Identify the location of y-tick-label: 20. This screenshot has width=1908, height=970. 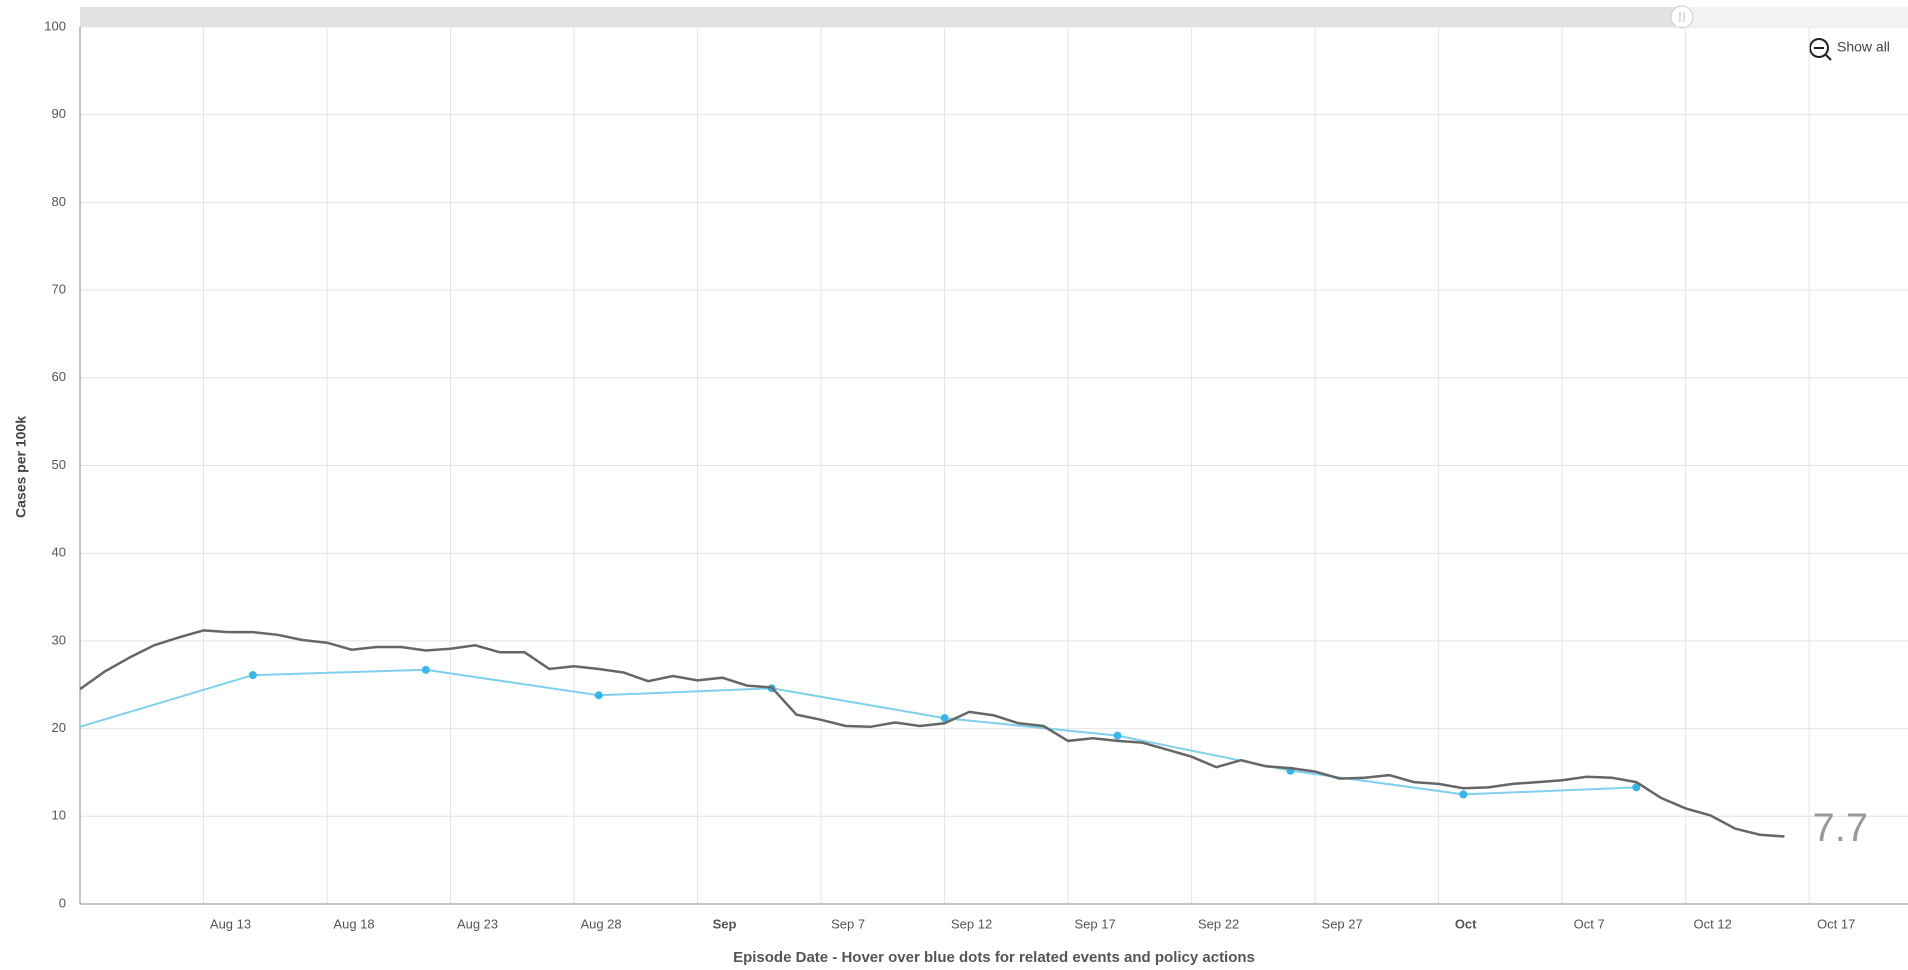
(59, 727).